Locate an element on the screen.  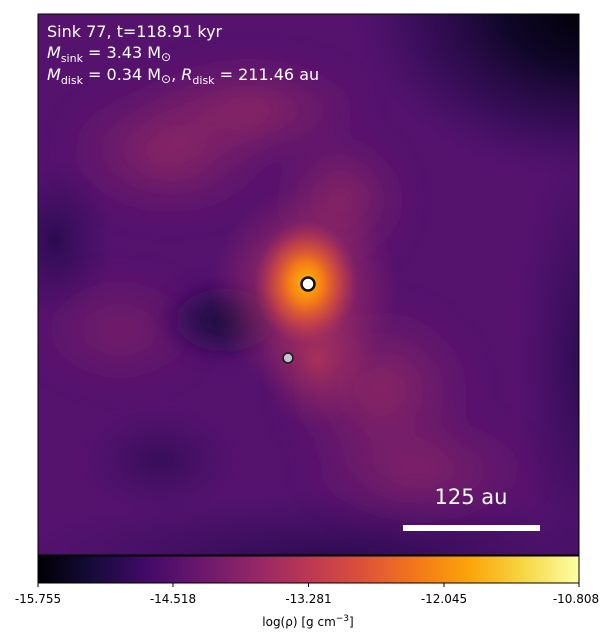
annotation-sink-mass: Msink = 3.43 M⊙ is located at coordinates (109, 54).